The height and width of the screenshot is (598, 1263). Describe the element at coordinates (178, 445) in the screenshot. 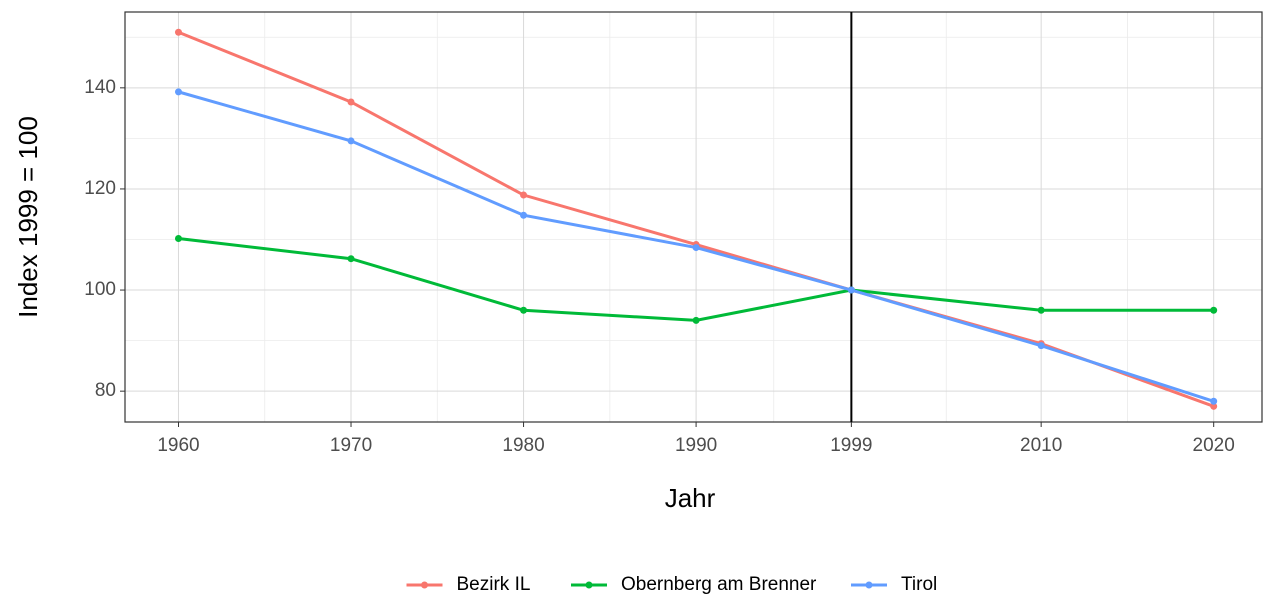

I see `x-tick-label: 1960` at that location.